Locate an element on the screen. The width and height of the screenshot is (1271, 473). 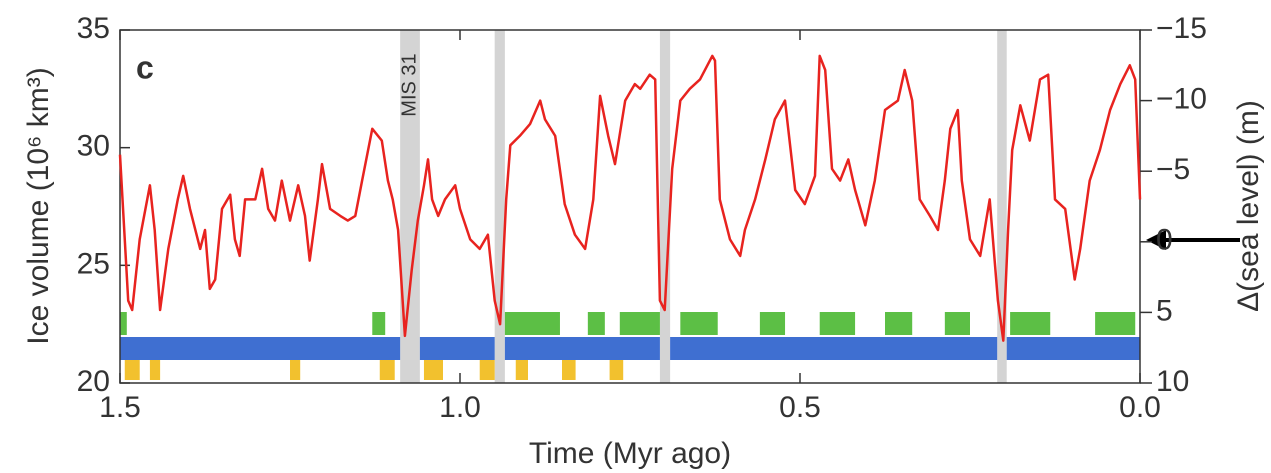
y-tick-label: 20 is located at coordinates (93, 381).